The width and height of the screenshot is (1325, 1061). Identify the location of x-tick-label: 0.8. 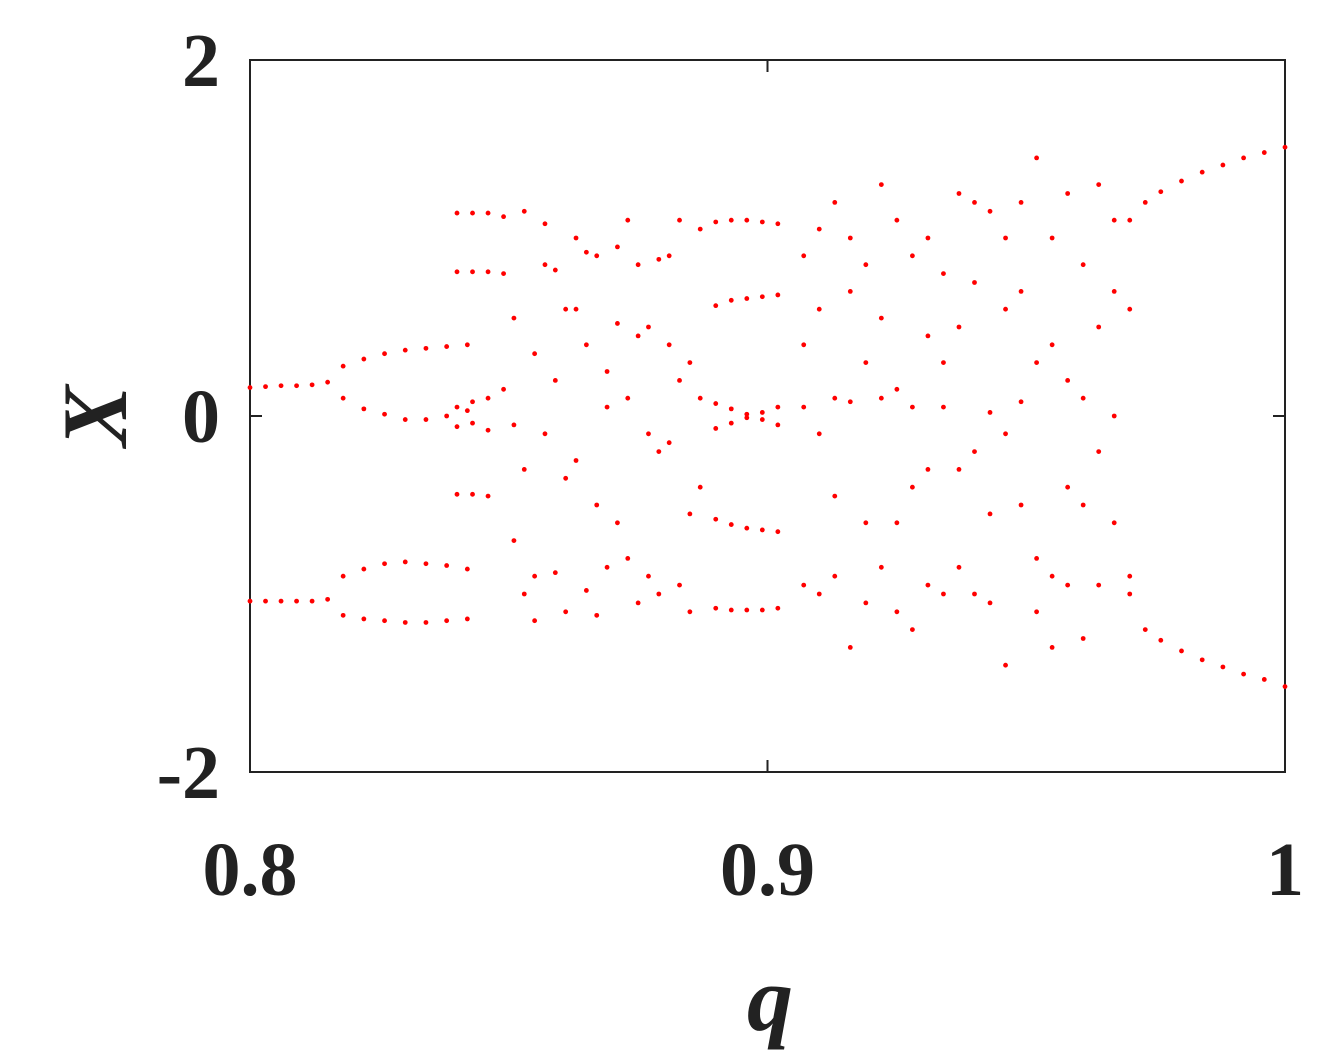
(250, 870).